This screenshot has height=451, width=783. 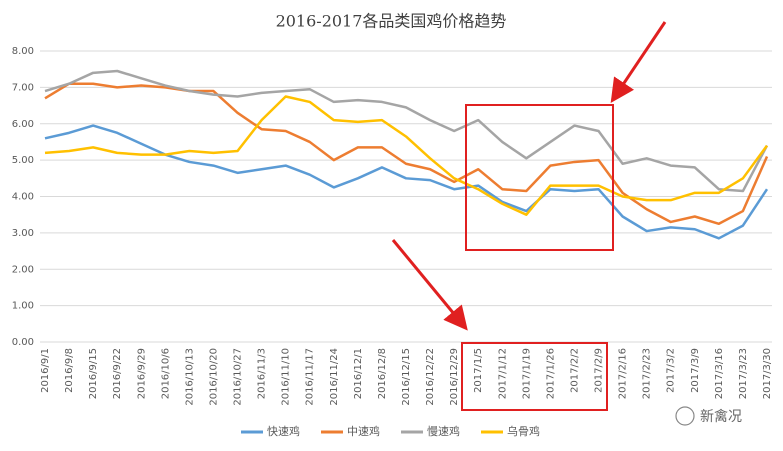 What do you see at coordinates (363, 431) in the screenshot?
I see `legend-label: 中速鸡` at bounding box center [363, 431].